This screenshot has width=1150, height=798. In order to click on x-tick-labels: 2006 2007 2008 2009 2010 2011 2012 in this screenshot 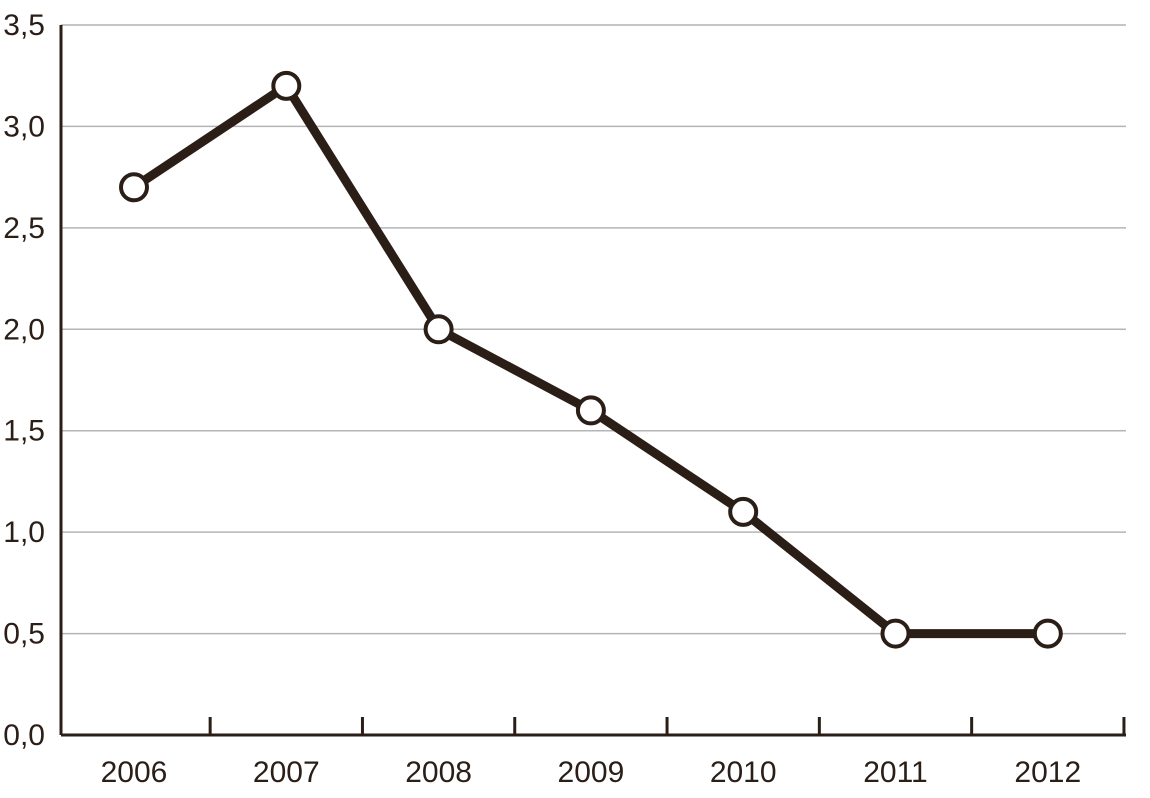, I will do `click(591, 772)`.